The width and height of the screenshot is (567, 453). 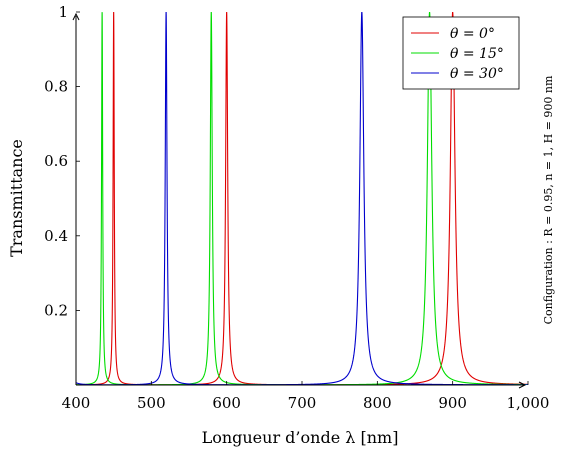 I want to click on x-tick-label: 400, so click(x=76, y=403).